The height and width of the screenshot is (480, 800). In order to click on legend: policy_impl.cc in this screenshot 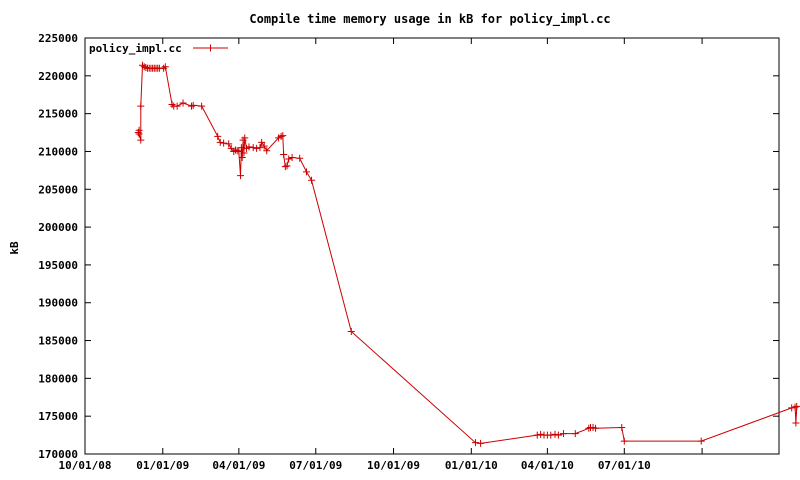, I will do `click(158, 48)`.